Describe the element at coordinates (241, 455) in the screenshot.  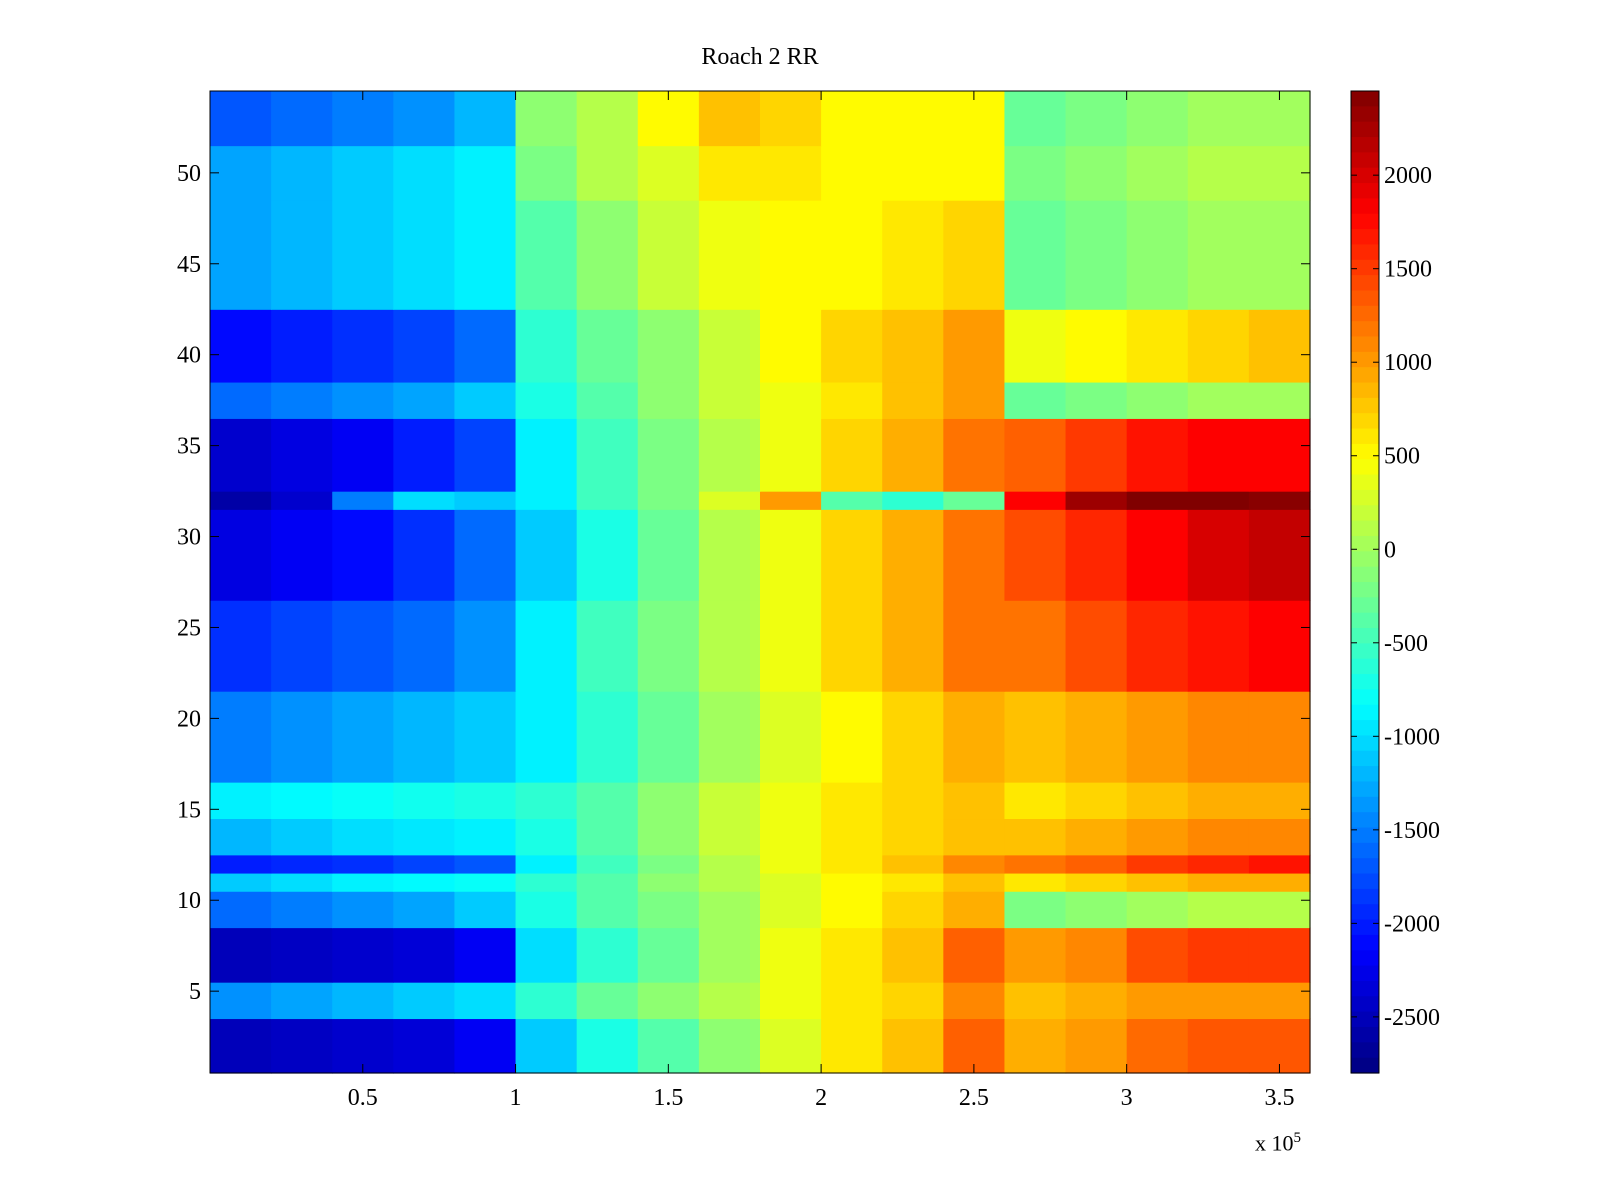
I see `heatmap-cell-row33-col0` at that location.